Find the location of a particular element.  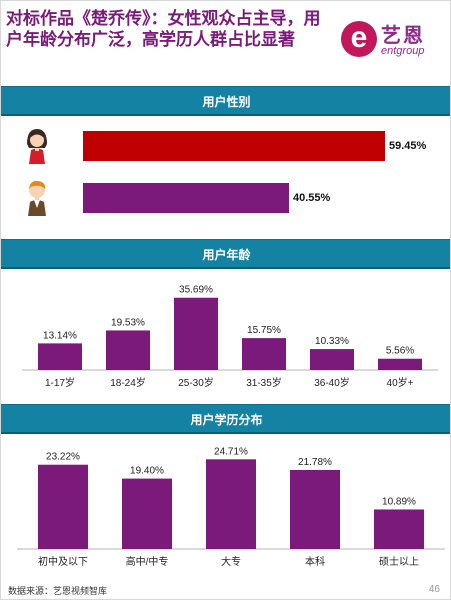

male-value: 40.55% is located at coordinates (311, 198).